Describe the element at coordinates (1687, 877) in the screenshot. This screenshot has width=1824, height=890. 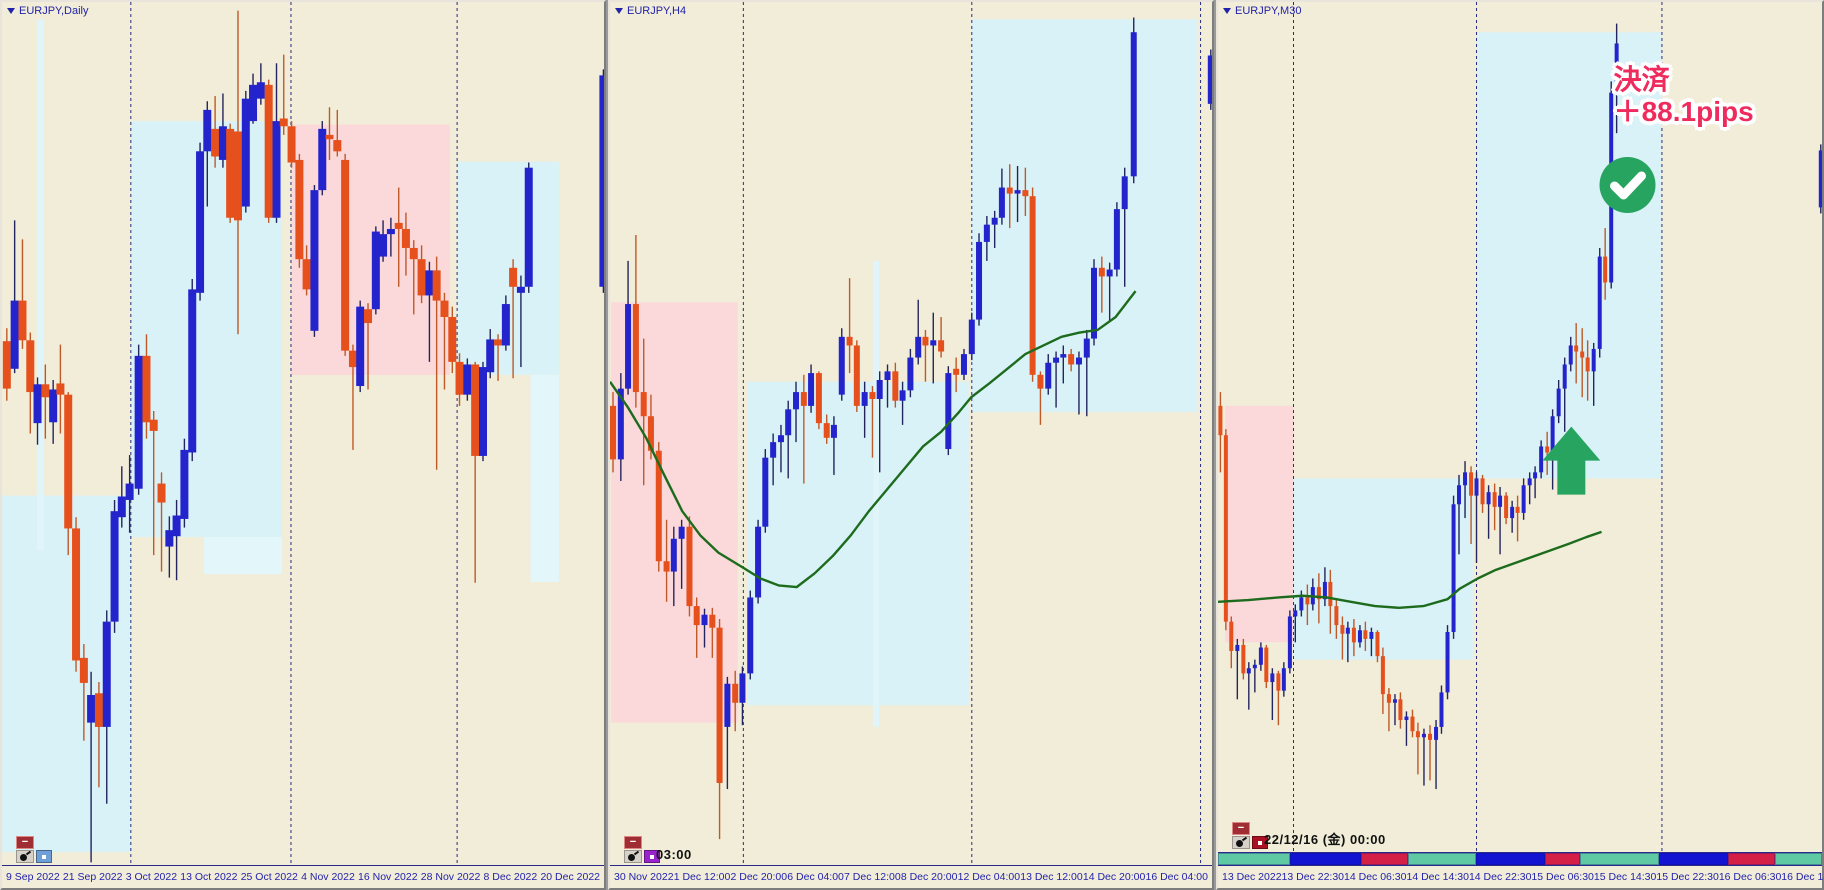
I see `axis-label: 15 Dec 22:30` at that location.